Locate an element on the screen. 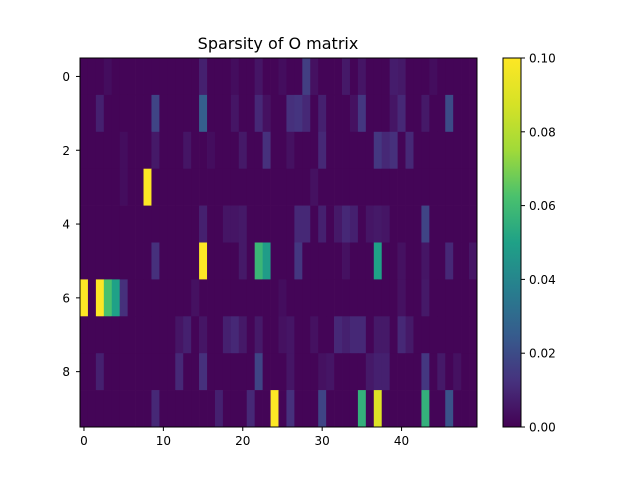 The width and height of the screenshot is (640, 480). x-tick-label: 0 is located at coordinates (84, 441).